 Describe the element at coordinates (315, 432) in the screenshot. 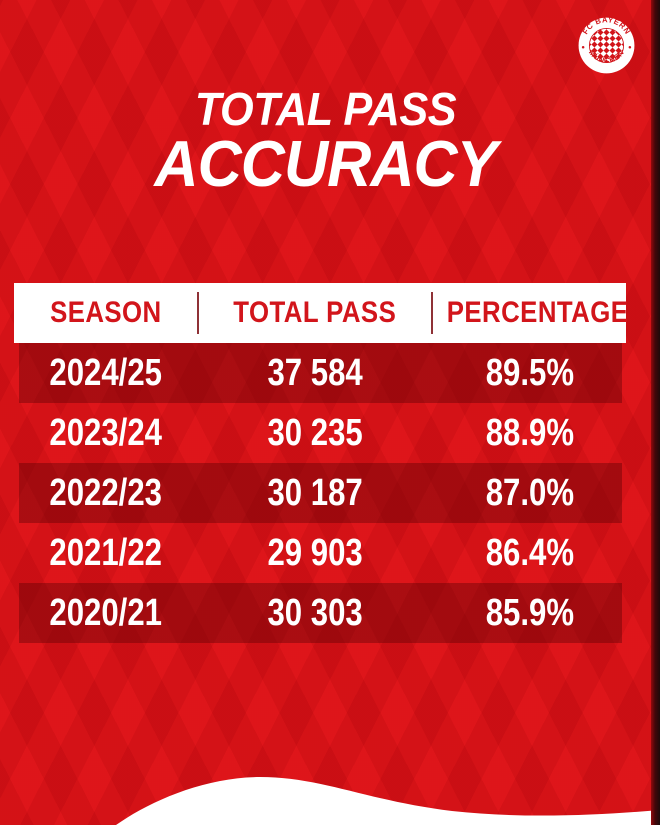

I see `total-pass-cell: 30 235` at that location.